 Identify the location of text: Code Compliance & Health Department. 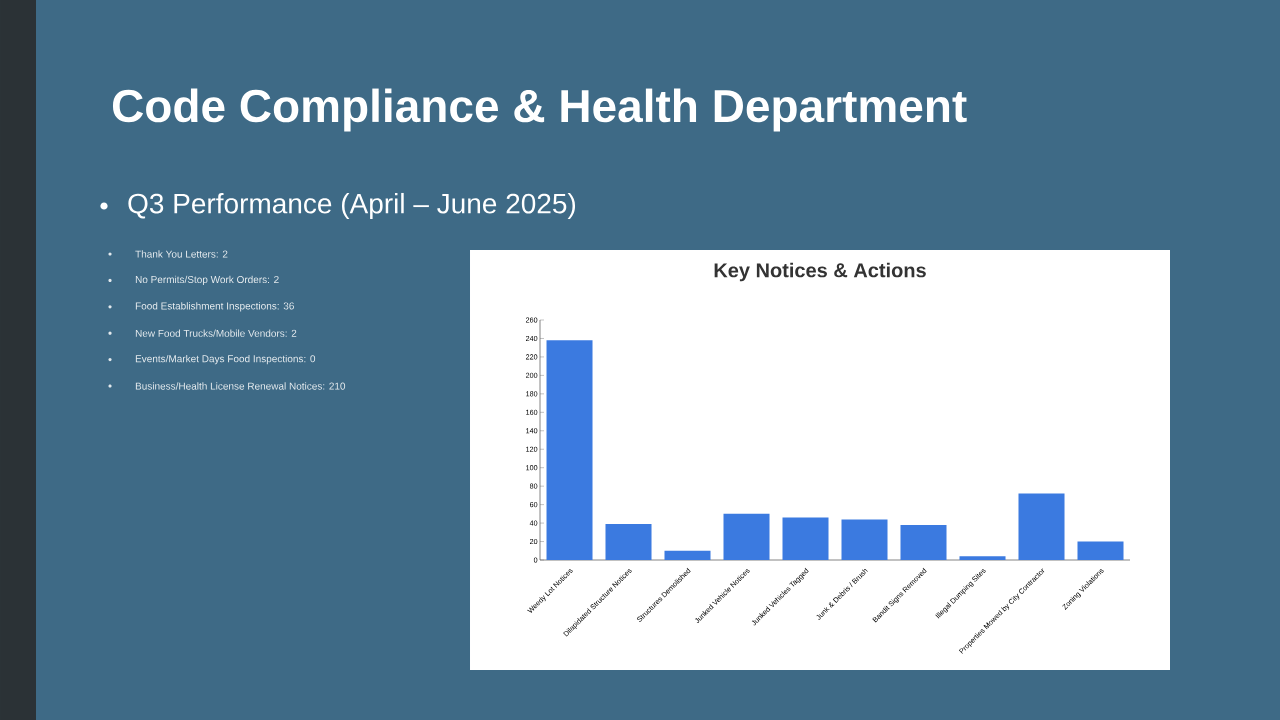
(539, 110).